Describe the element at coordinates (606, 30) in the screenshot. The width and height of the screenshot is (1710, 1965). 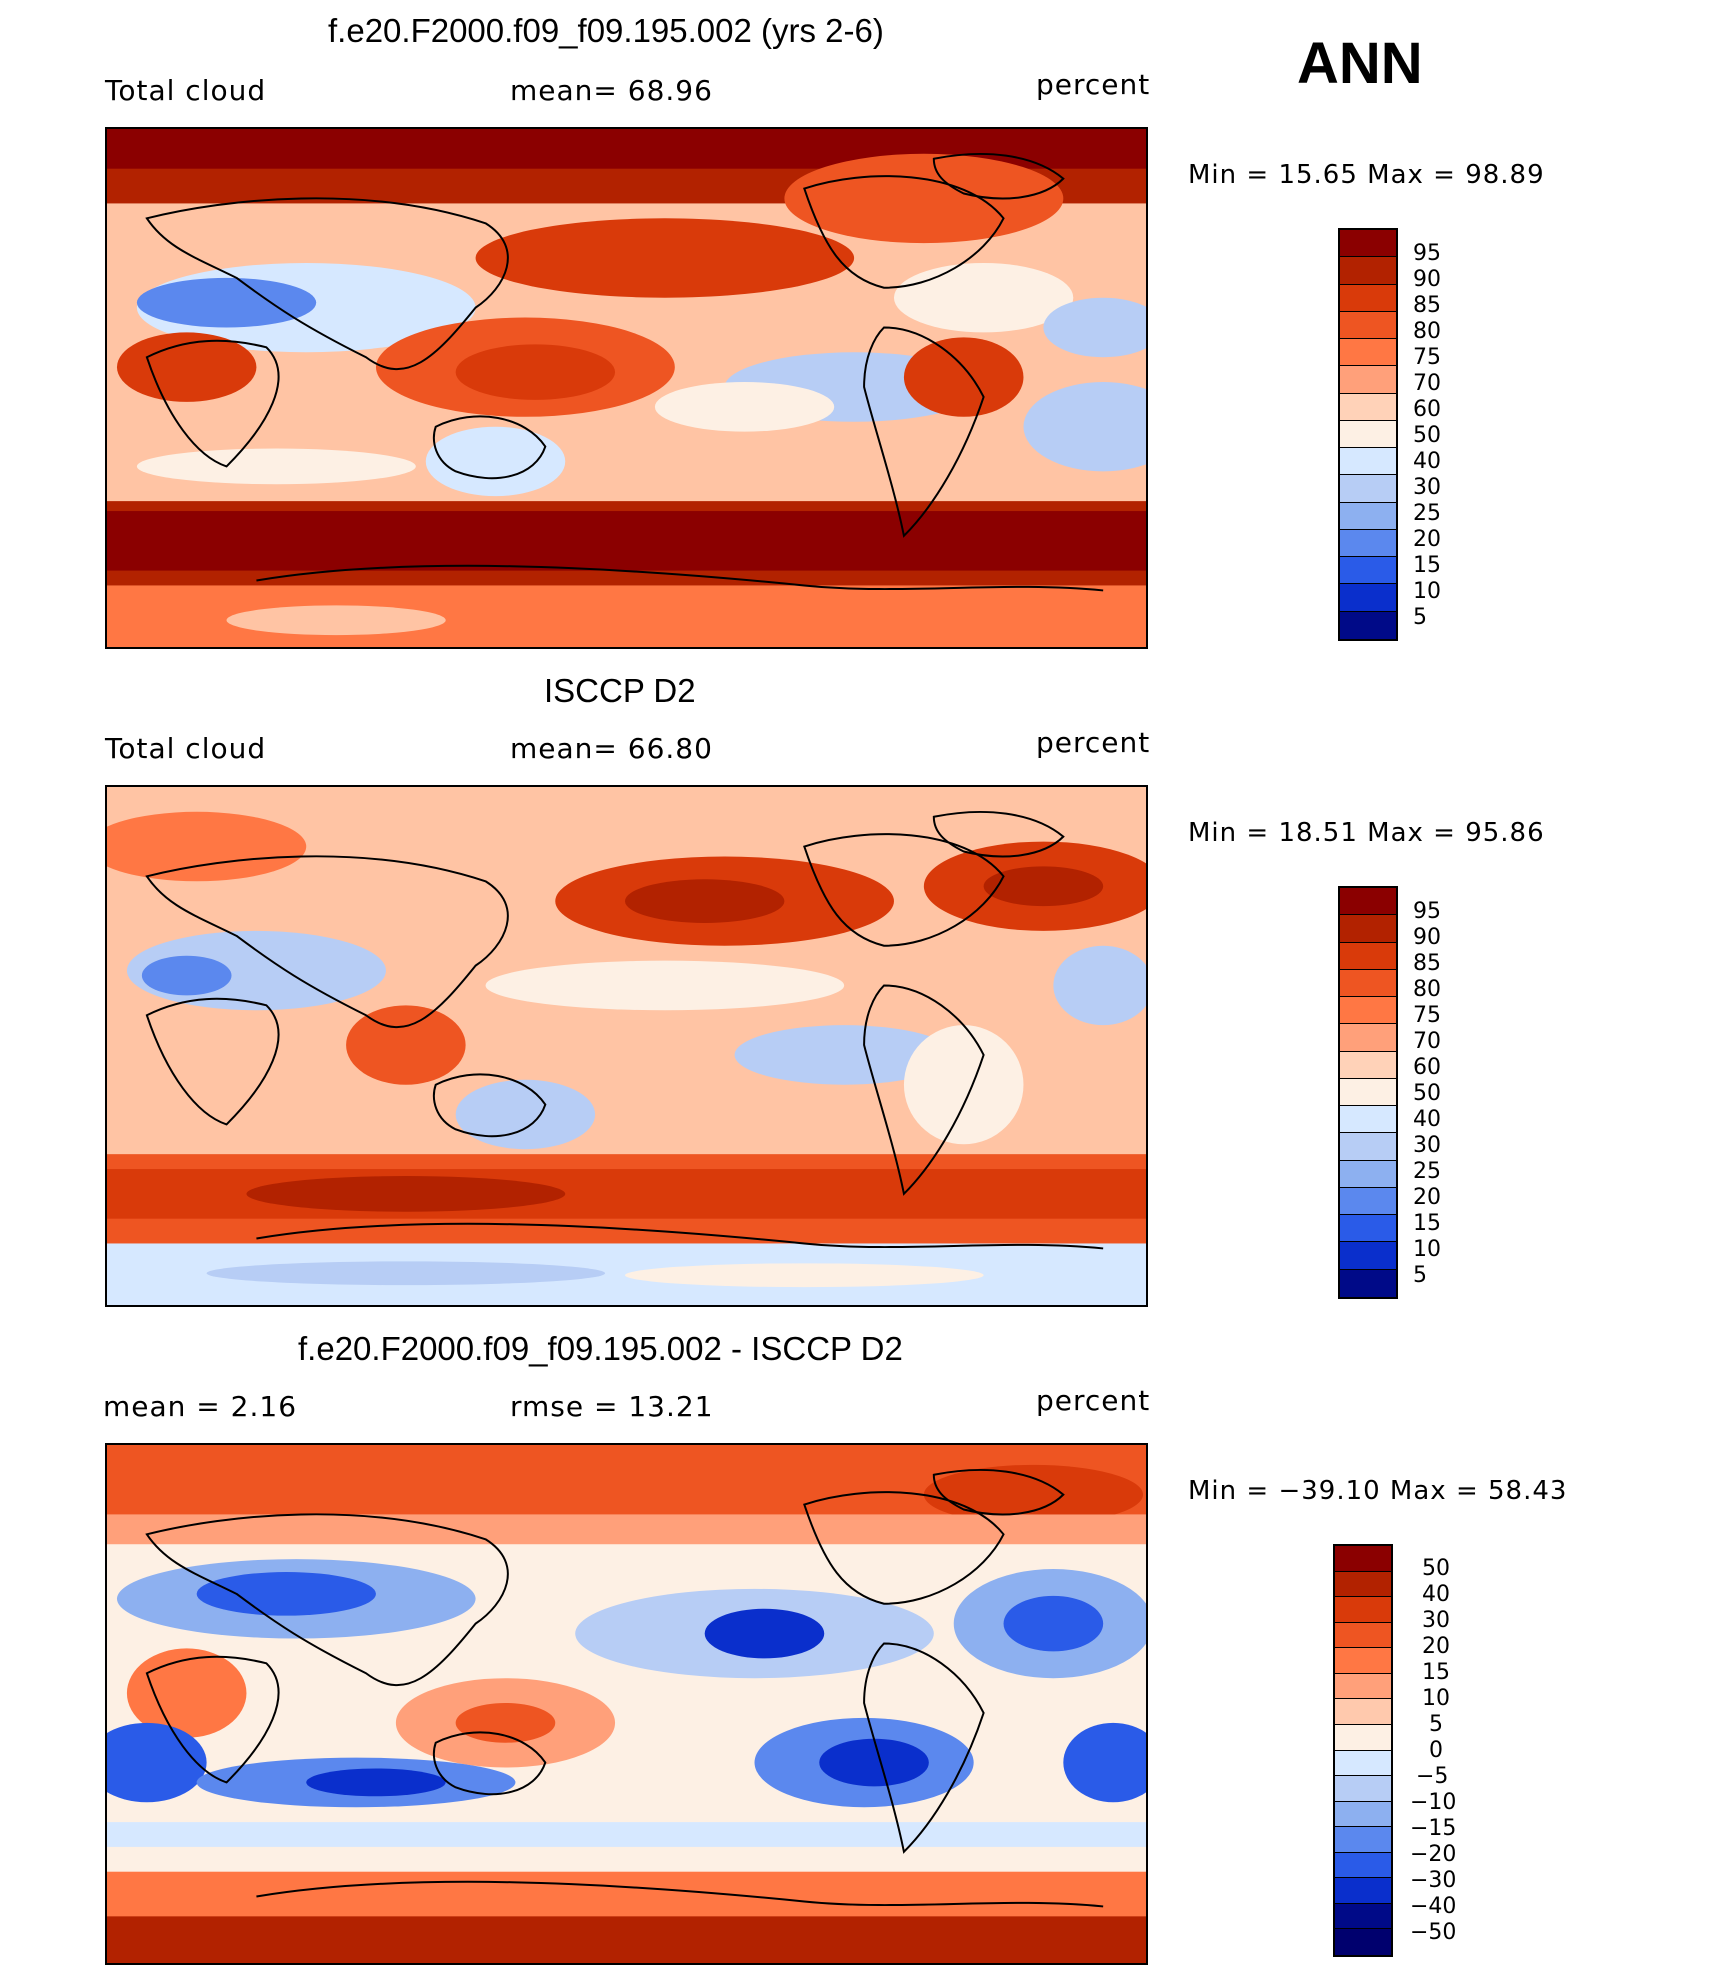
I see `panel1-title: f.e20.F2000.f09_f09.195.002 (yrs 2-6)` at that location.